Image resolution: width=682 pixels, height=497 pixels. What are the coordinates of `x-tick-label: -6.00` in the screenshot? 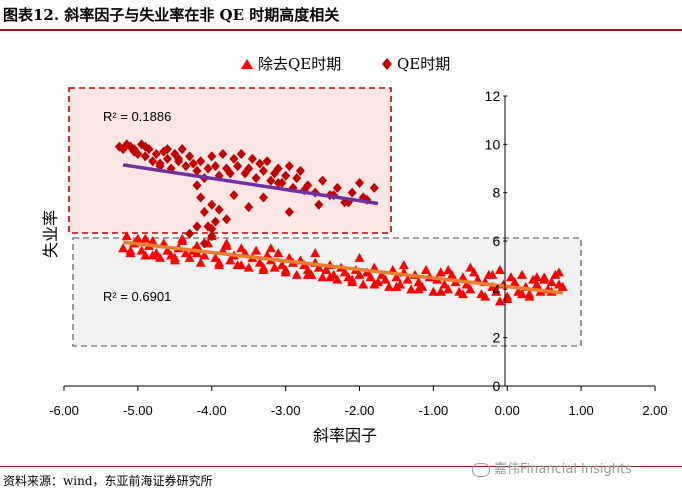 It's located at (64, 410).